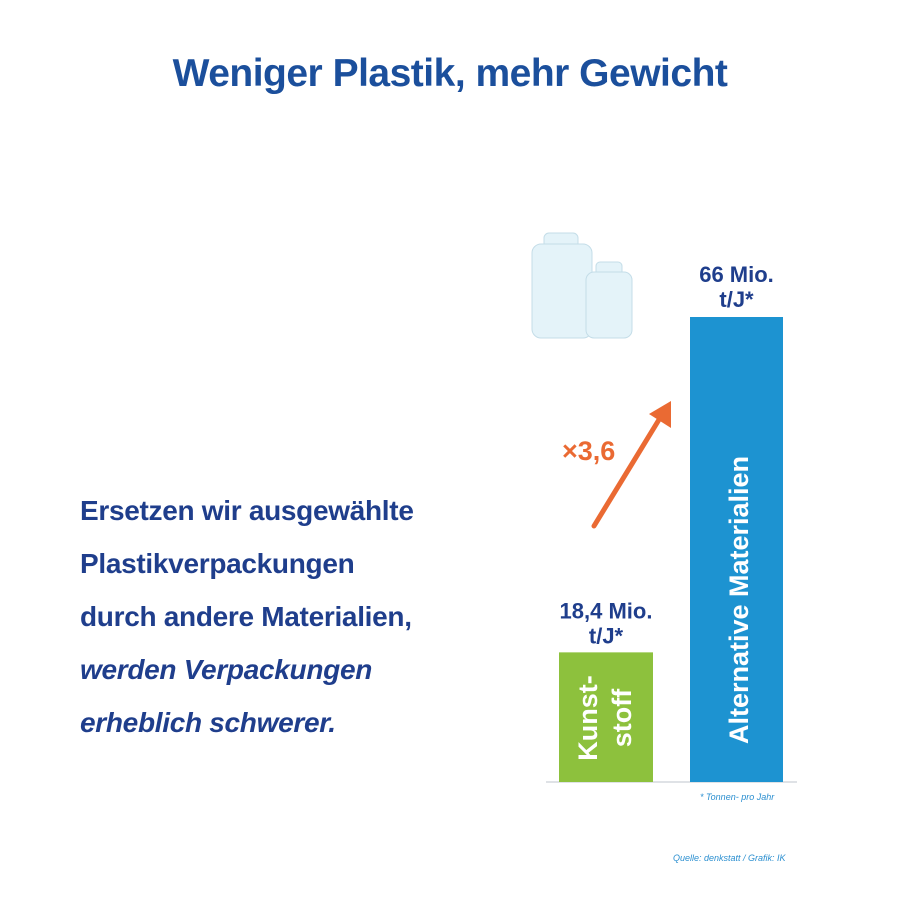 This screenshot has width=900, height=900. Describe the element at coordinates (622, 717) in the screenshot. I see `bar-label-kunststoff: stoff` at that location.